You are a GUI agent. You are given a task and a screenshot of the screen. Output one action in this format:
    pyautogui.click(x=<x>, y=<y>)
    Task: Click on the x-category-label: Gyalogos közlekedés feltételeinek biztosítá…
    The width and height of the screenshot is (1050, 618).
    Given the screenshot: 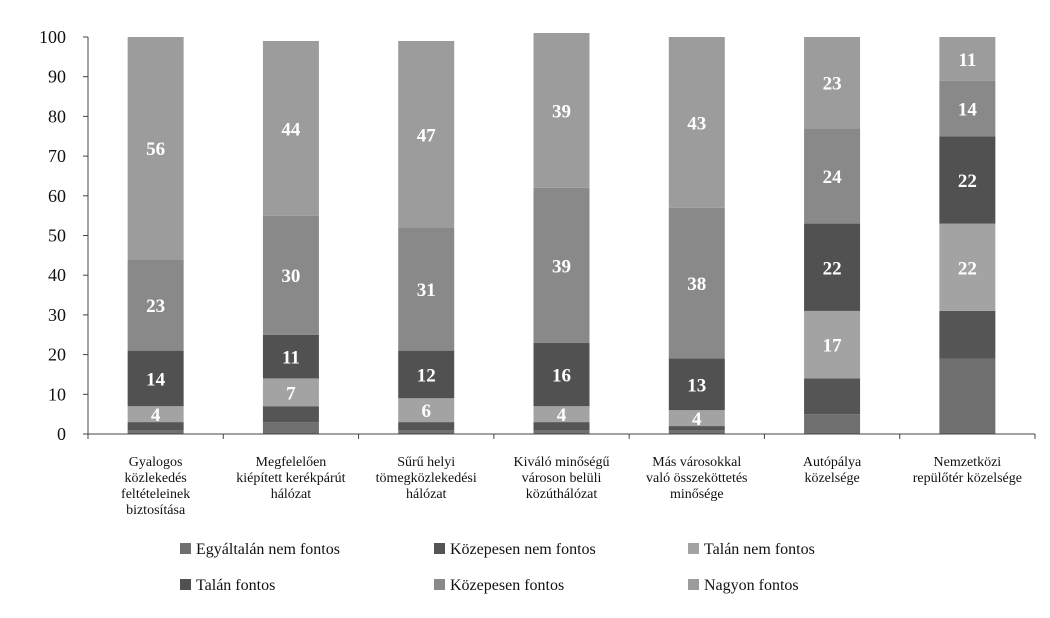 What is the action you would take?
    pyautogui.click(x=155, y=486)
    